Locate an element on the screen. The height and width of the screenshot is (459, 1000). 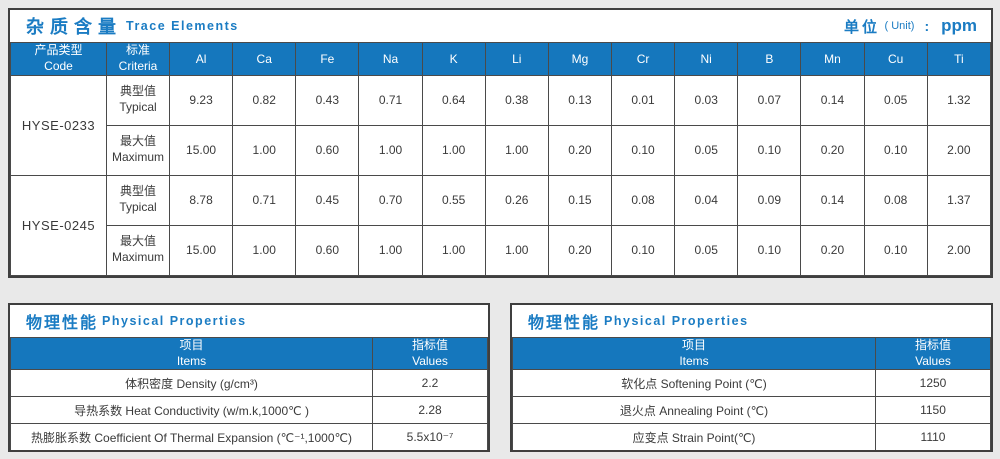
value-cell: 8.78 is located at coordinates (201, 200).